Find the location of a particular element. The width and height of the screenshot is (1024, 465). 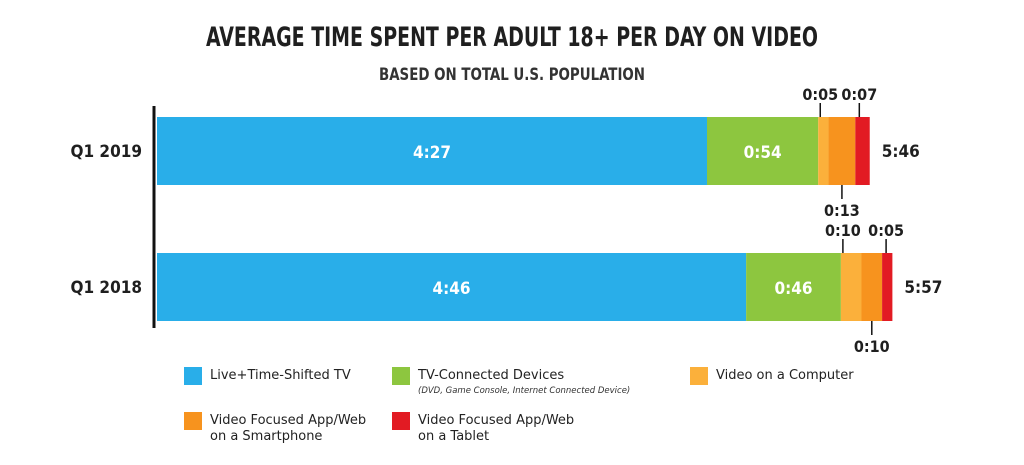

row-label-q1-2019: Q1 2019 is located at coordinates (106, 152).